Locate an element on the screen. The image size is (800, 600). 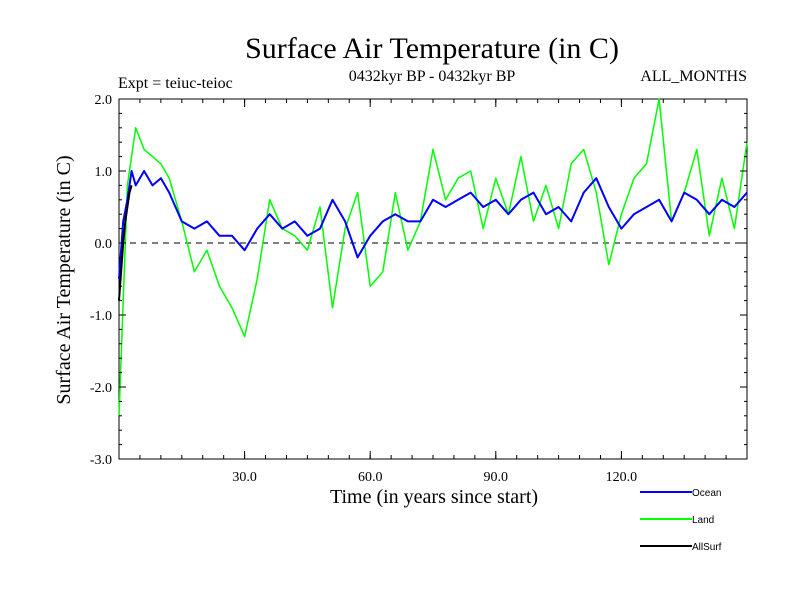
x-tick-label: 120.0 is located at coordinates (622, 477).